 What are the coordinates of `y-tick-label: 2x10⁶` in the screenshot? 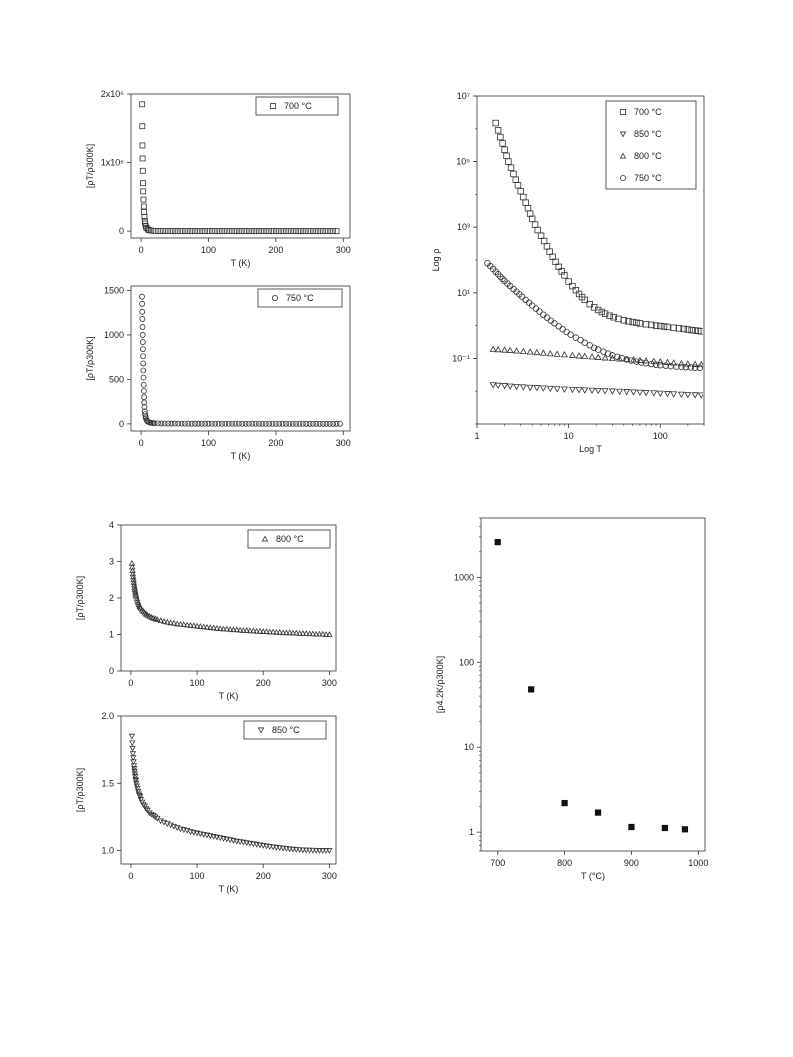 It's located at (113, 94).